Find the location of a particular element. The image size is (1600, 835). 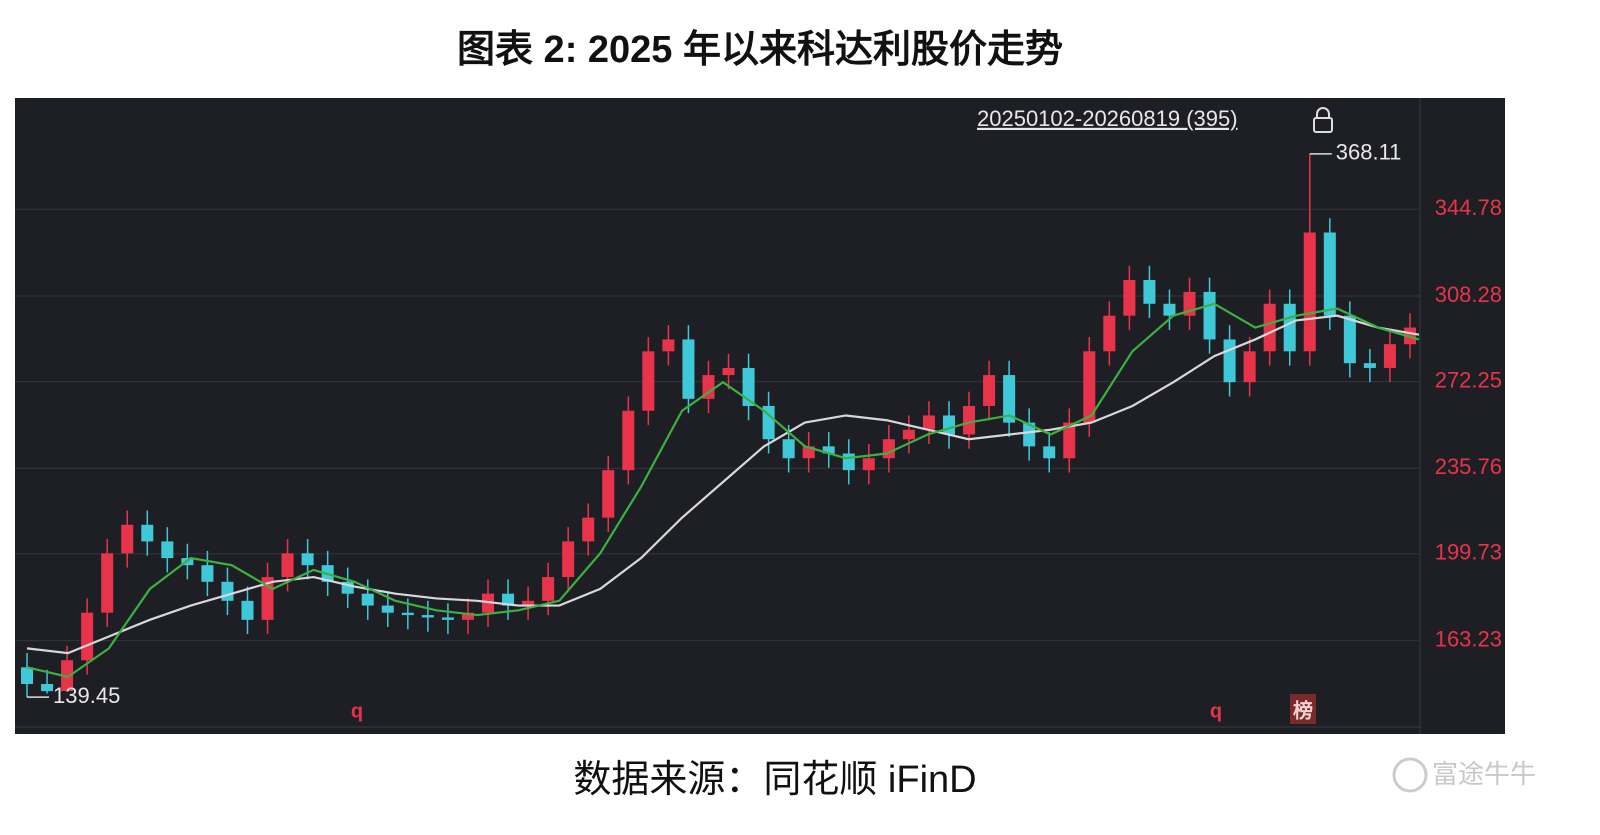

min-marker-label: 139.45 is located at coordinates (86, 695).